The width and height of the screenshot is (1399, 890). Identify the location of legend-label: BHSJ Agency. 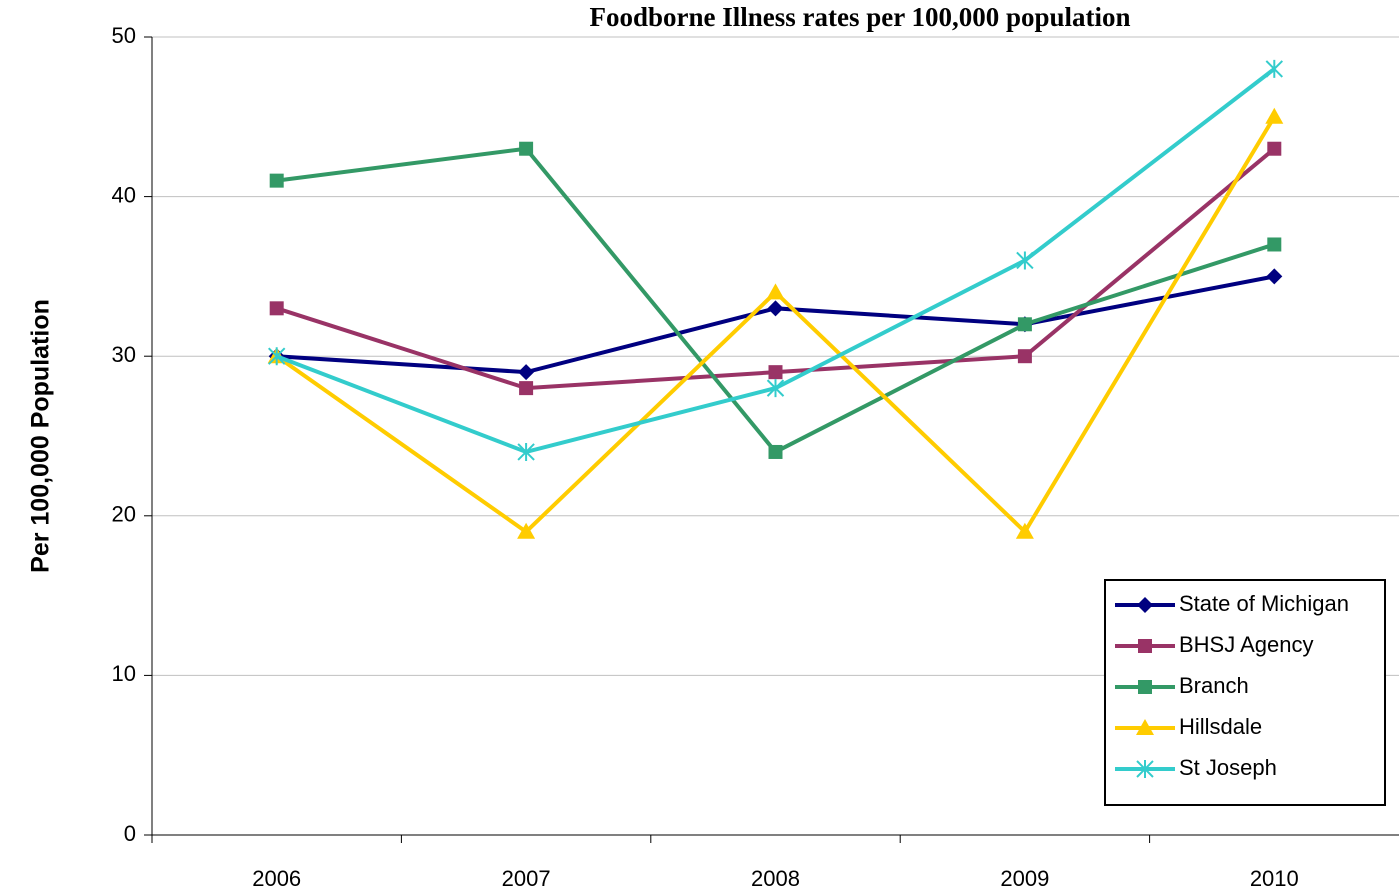
(1246, 644).